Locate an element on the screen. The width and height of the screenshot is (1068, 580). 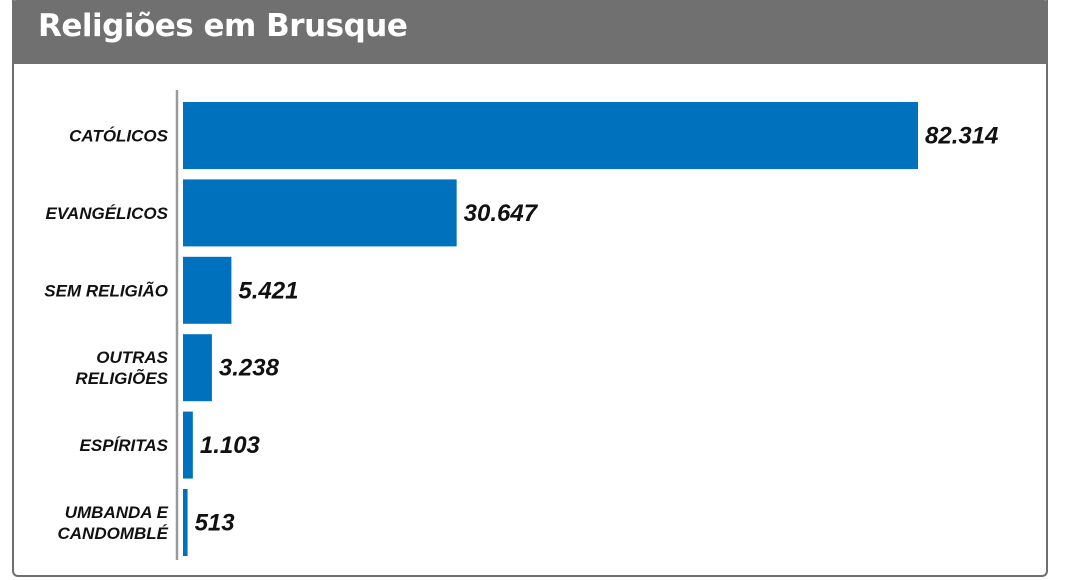
value-label: 30.647 is located at coordinates (501, 213).